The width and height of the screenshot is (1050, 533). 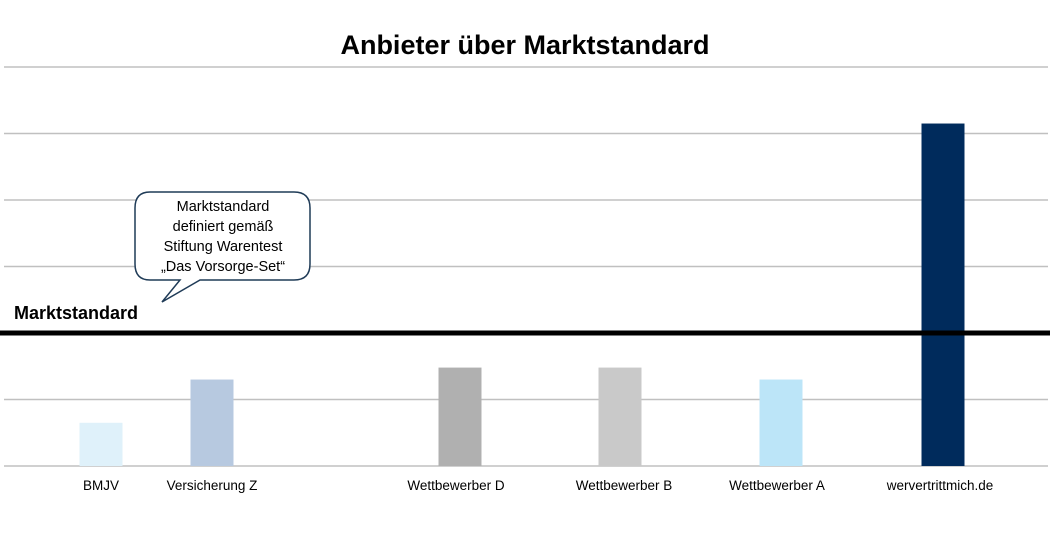 What do you see at coordinates (624, 485) in the screenshot?
I see `category-label: Wettbewerber B` at bounding box center [624, 485].